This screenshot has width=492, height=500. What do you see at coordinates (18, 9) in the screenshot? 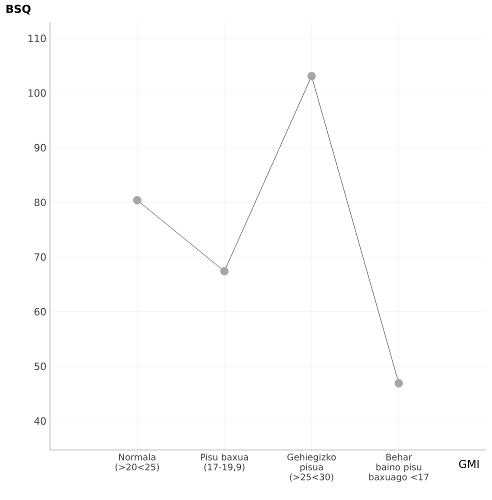
I see `y-axis-title: BSQ` at bounding box center [18, 9].